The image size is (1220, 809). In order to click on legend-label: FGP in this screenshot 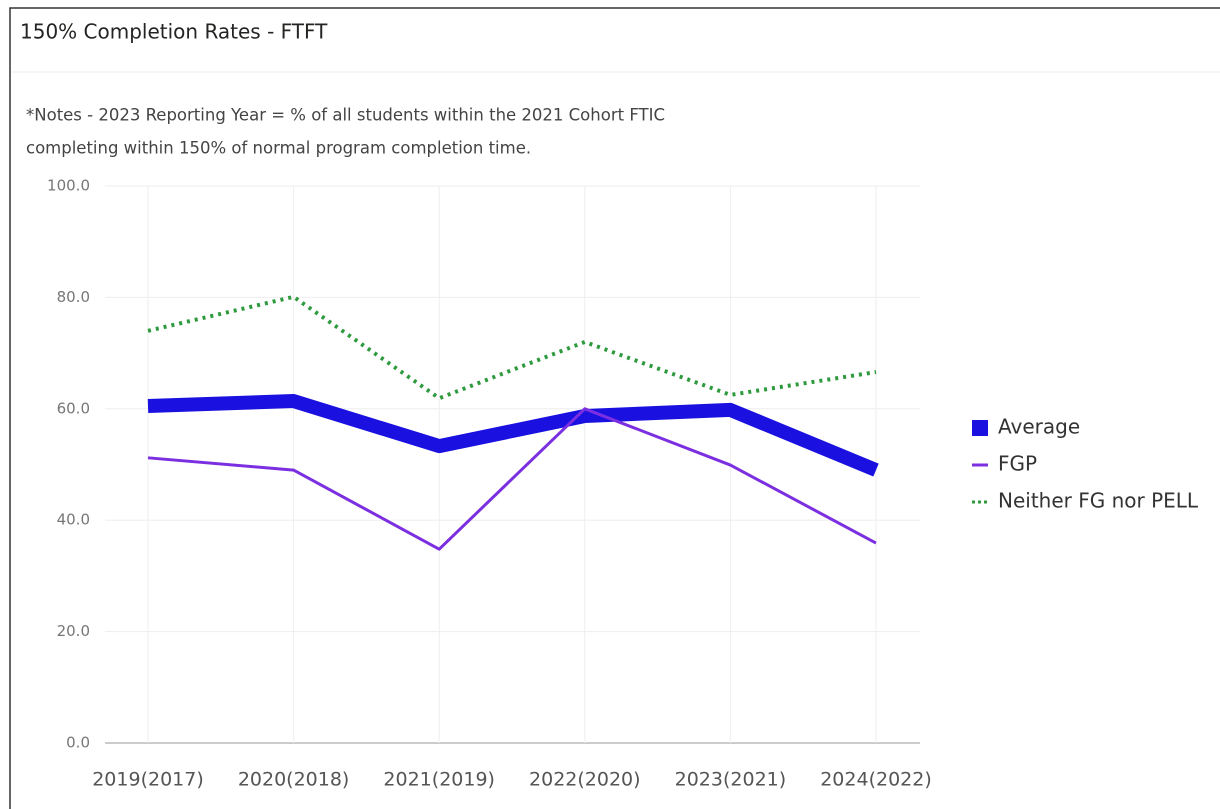, I will do `click(1017, 464)`.